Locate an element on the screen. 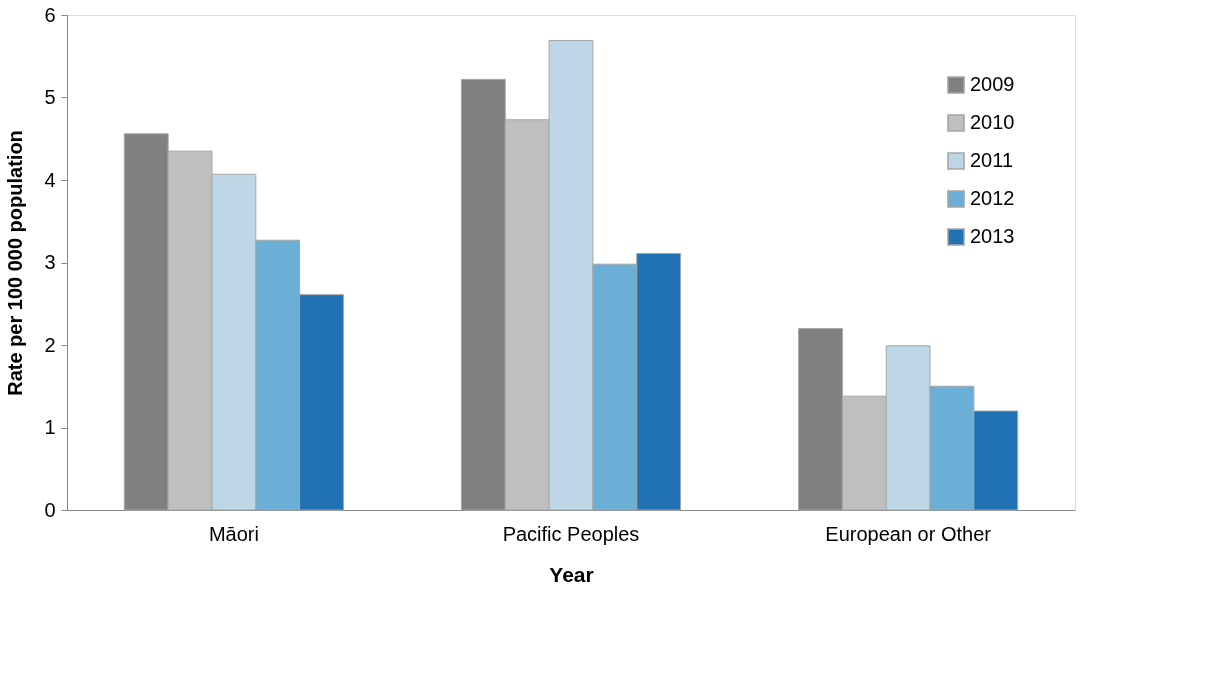  y-tick-label: 5 is located at coordinates (50, 97).